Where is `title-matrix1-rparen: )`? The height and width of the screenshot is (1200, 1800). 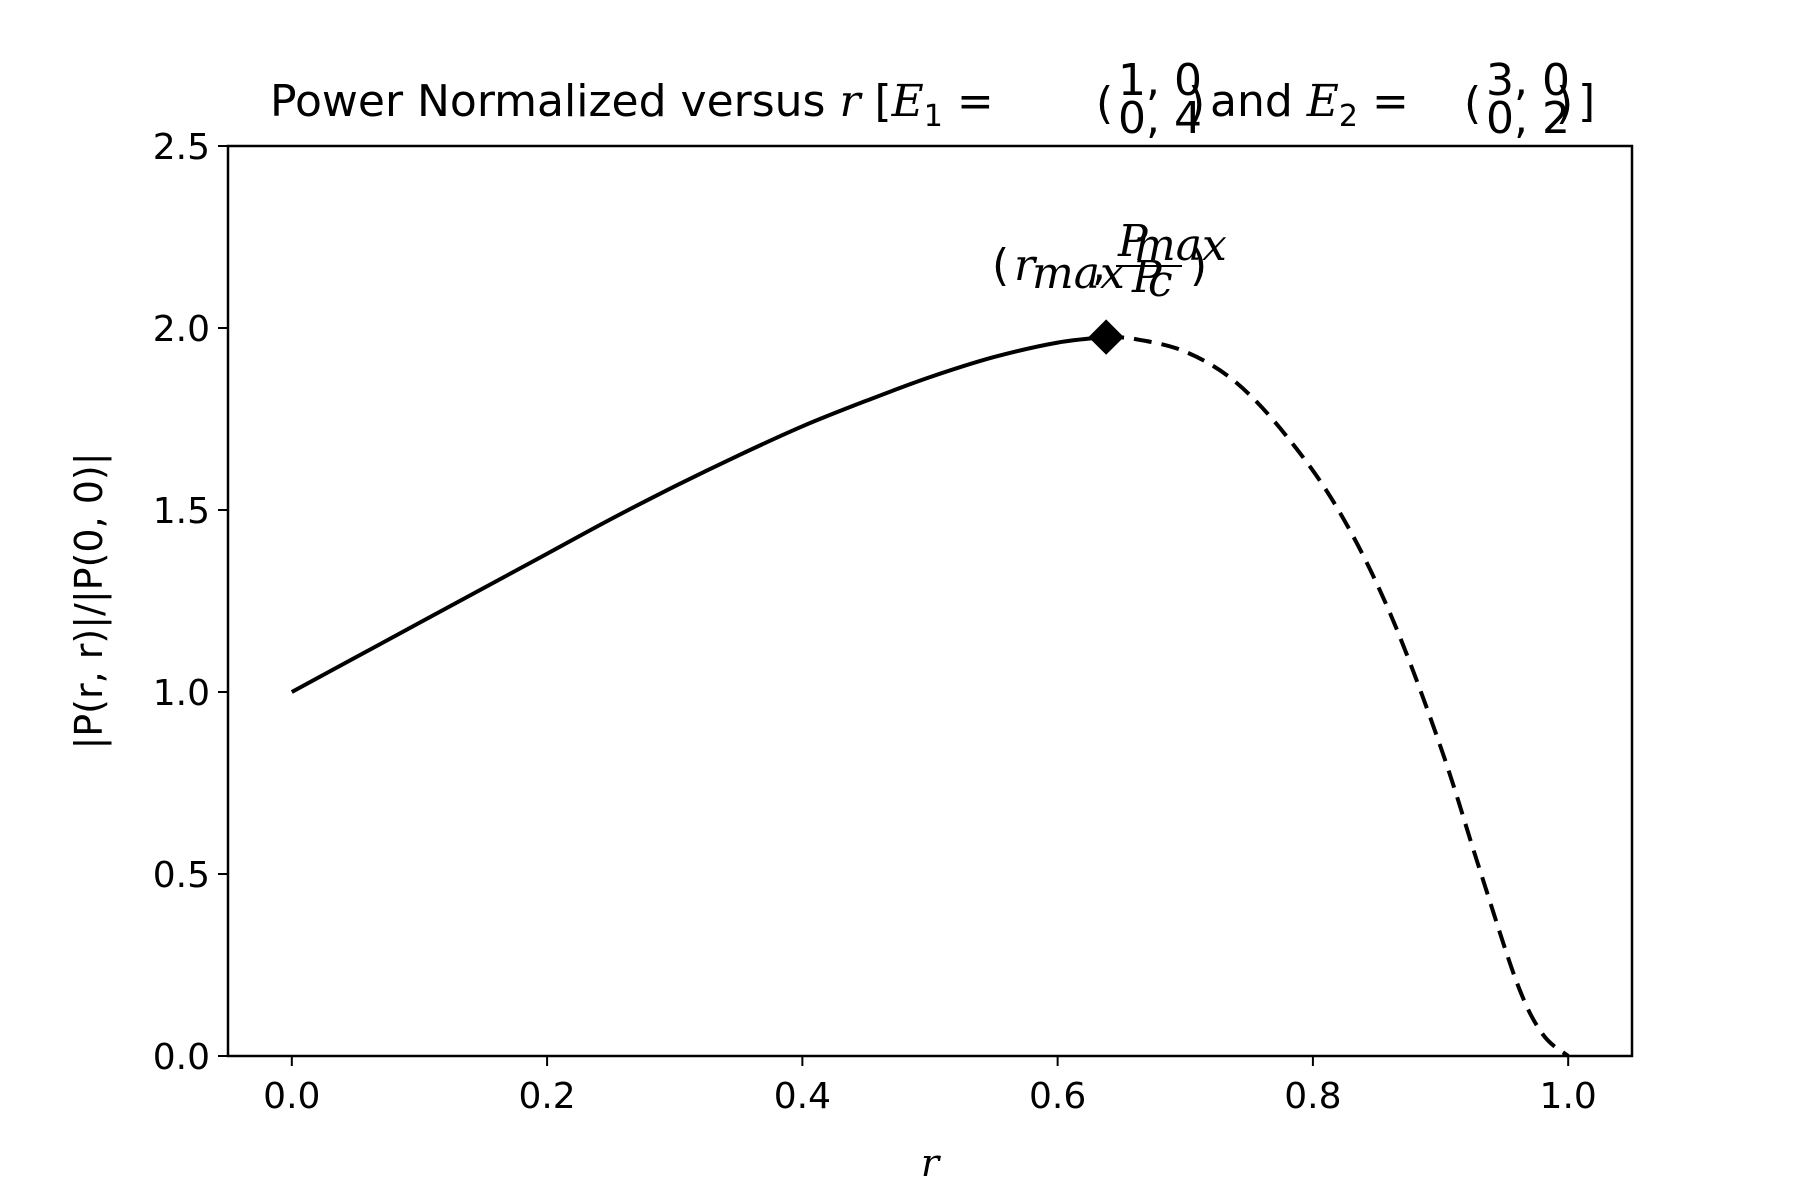
title-matrix1-rparen: ) is located at coordinates (1196, 103).